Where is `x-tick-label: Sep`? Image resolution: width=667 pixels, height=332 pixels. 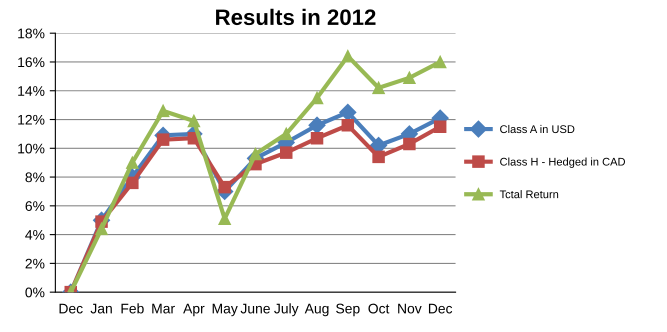
x-tick-label: Sep is located at coordinates (348, 310).